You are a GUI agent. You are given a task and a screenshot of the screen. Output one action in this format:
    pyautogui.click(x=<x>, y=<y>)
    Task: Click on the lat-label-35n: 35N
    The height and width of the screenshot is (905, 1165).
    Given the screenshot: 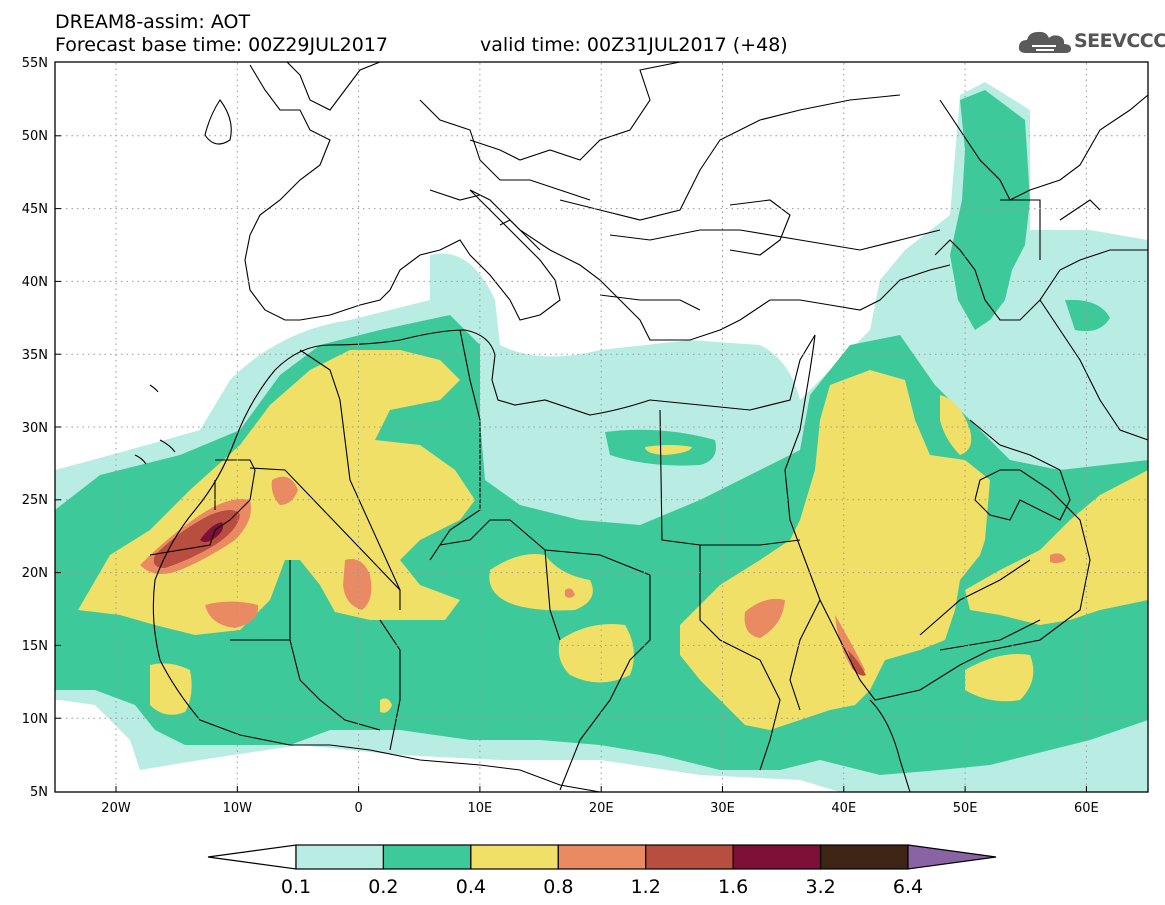 What is the action you would take?
    pyautogui.click(x=35, y=355)
    